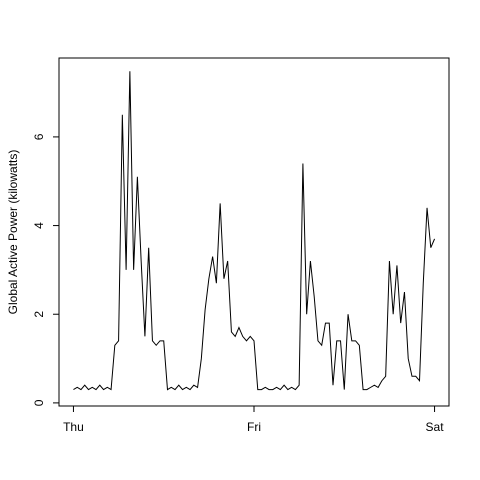  Describe the element at coordinates (73, 427) in the screenshot. I see `x-tick-label: Thu` at that location.